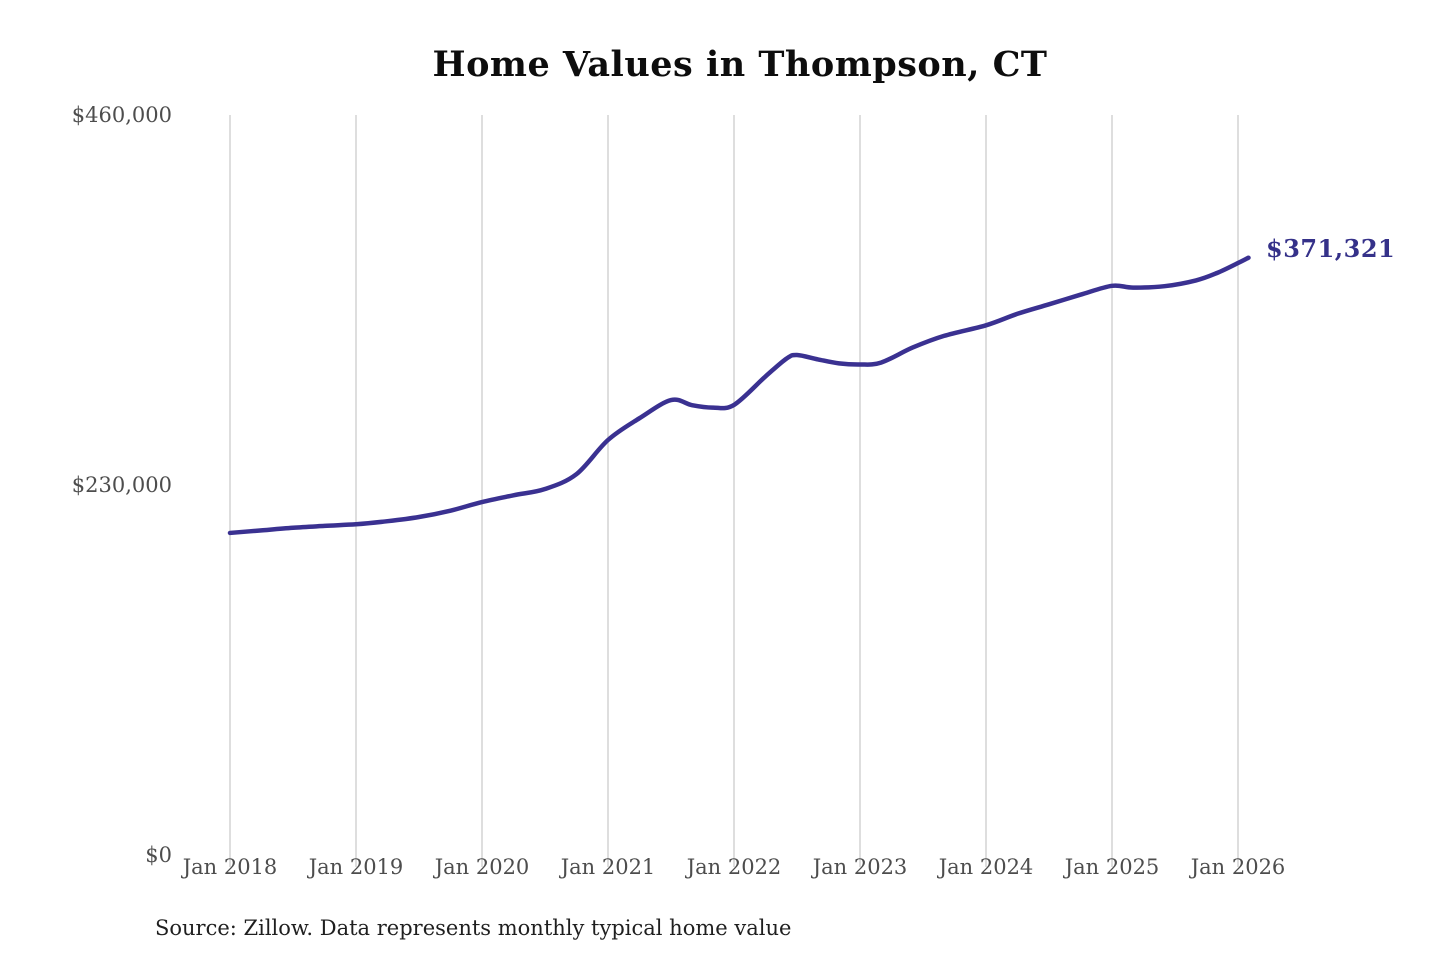  What do you see at coordinates (1331, 248) in the screenshot?
I see `latest-value-label: $371,321` at bounding box center [1331, 248].